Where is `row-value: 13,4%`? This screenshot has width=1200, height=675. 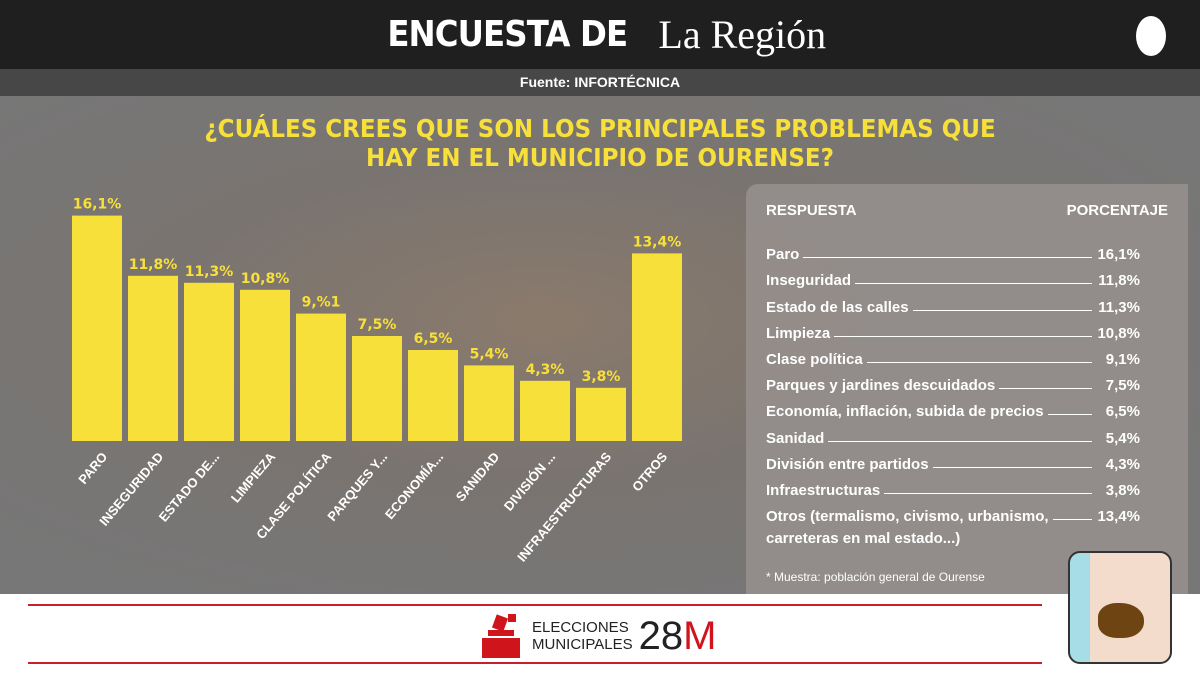
row-value: 13,4% is located at coordinates (1118, 517).